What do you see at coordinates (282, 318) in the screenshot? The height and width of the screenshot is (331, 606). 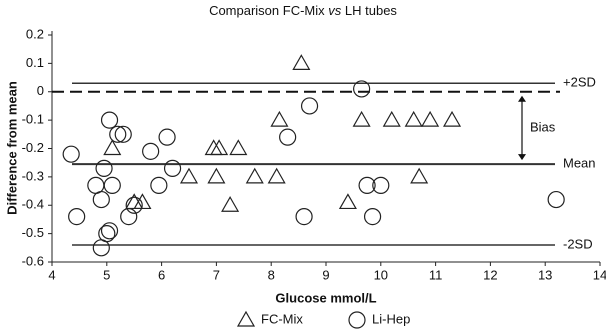 I see `legend-label: FC-Mix` at bounding box center [282, 318].